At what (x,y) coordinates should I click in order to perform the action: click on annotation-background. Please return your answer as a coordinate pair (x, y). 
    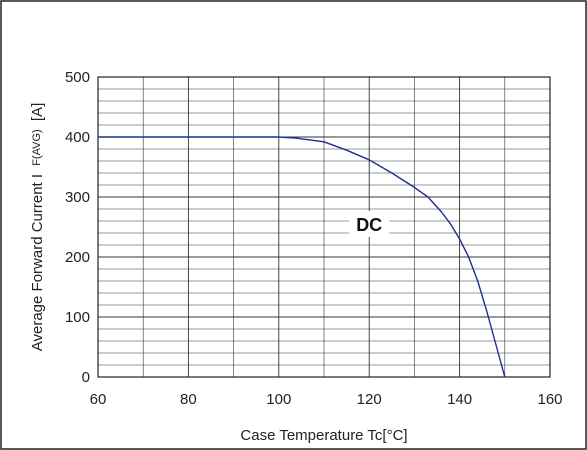
    Looking at the image, I should click on (369, 224).